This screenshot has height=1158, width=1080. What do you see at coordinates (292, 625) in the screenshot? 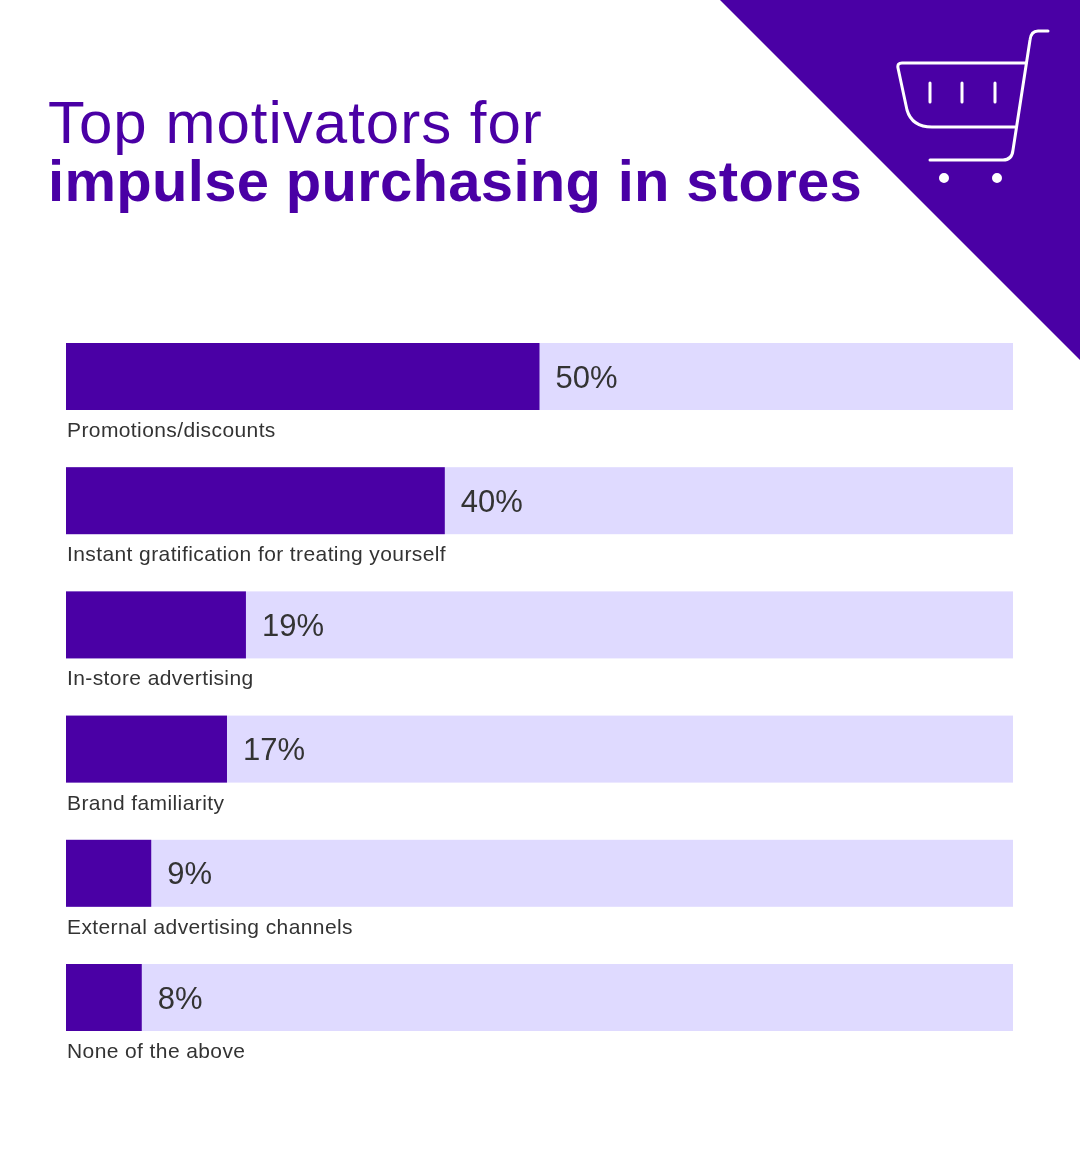
I see `data-label: 19%` at bounding box center [292, 625].